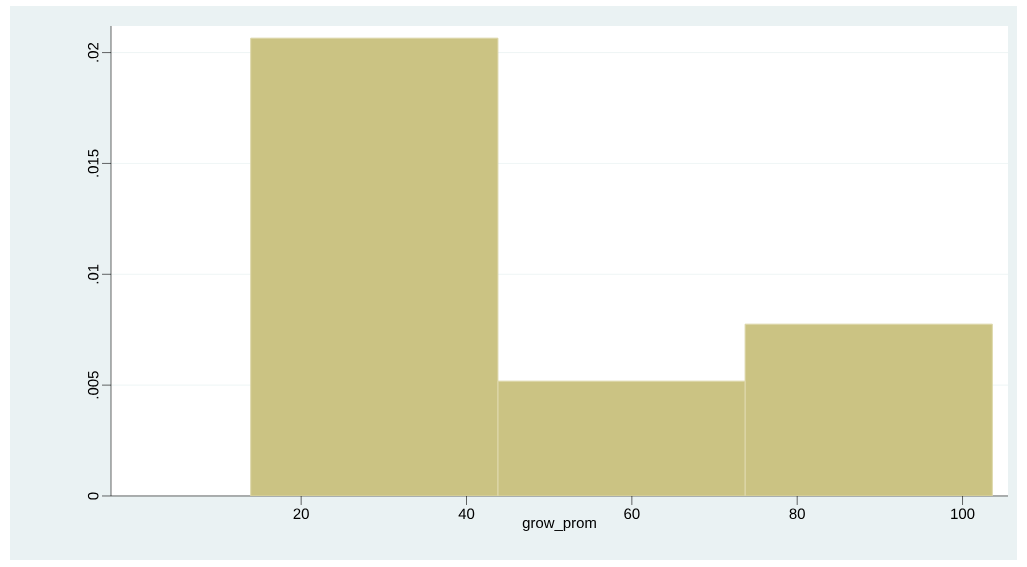 The height and width of the screenshot is (567, 1027). Describe the element at coordinates (93, 274) in the screenshot. I see `y-tick-label: .01` at that location.